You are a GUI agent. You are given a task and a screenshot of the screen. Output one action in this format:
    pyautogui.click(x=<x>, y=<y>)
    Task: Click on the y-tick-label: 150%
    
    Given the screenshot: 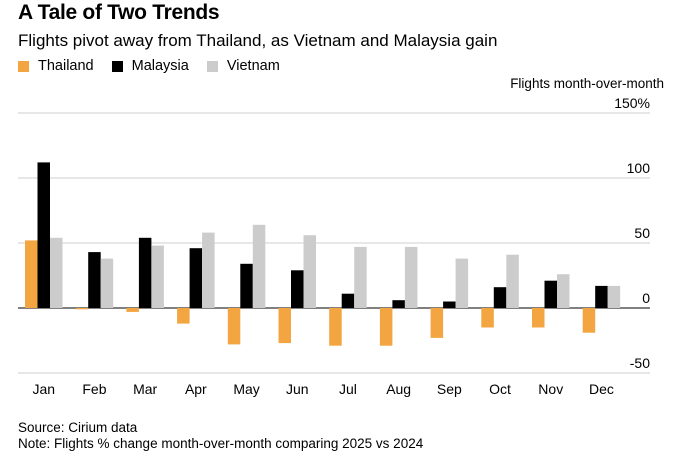 What is the action you would take?
    pyautogui.click(x=632, y=103)
    